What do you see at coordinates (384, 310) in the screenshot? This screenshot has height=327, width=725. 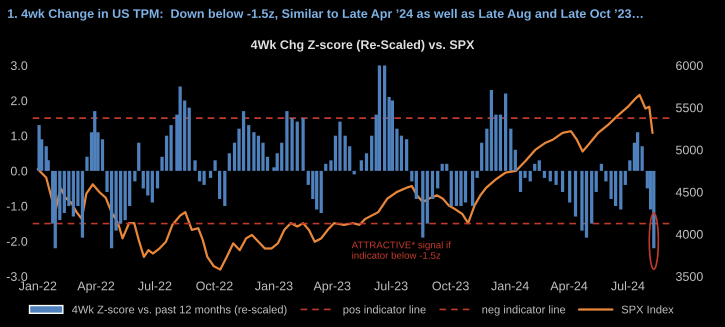 I see `legend-label: pos indicator line` at bounding box center [384, 310].